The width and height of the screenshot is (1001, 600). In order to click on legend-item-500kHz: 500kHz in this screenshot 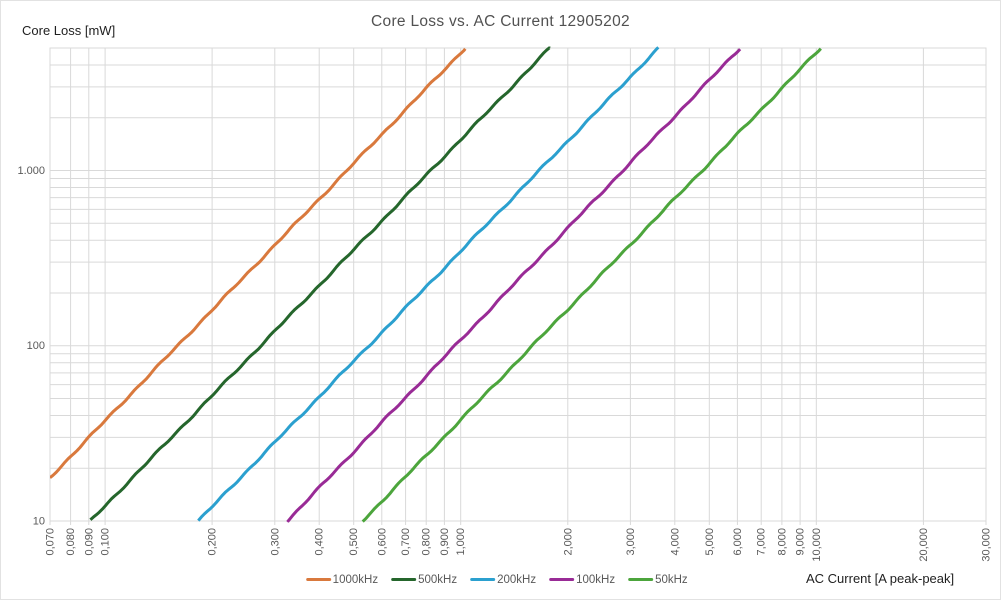, I will do `click(424, 580)`.